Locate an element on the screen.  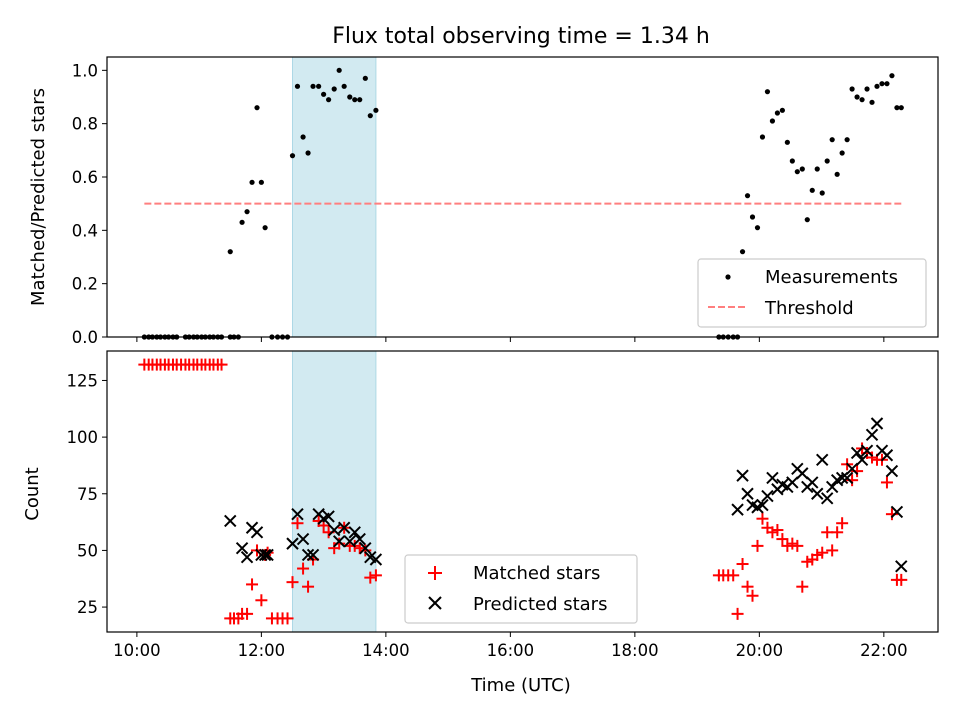
count-panel-y-ticks: 25 50 75 100 125 is located at coordinates (87, 494).